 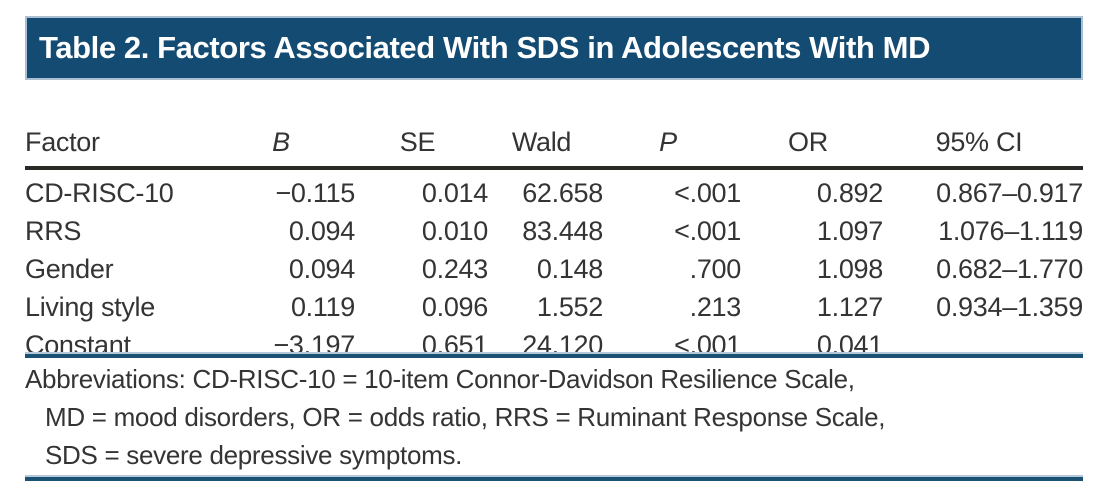 I want to click on cell-ci: 0.934–1.359, so click(x=1009, y=306).